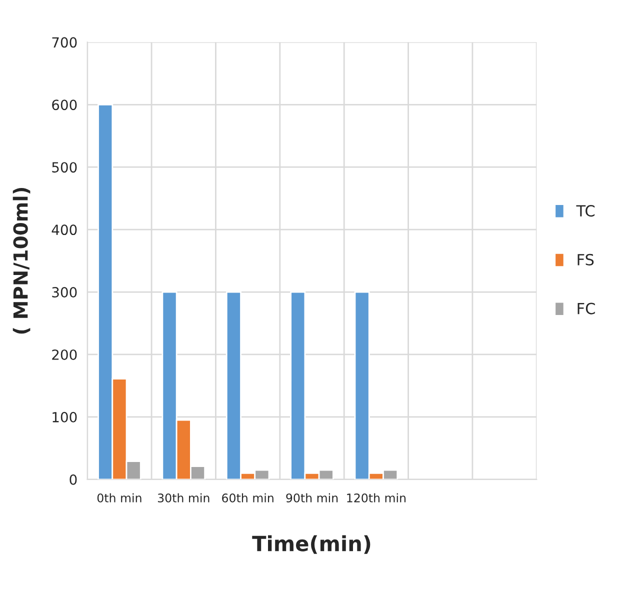  What do you see at coordinates (64, 354) in the screenshot?
I see `y-tick-label: 200` at bounding box center [64, 354].